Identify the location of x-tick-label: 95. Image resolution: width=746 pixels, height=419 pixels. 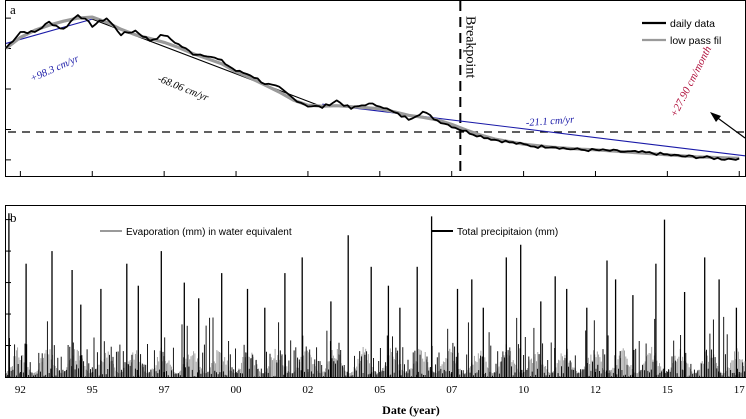
(93, 390).